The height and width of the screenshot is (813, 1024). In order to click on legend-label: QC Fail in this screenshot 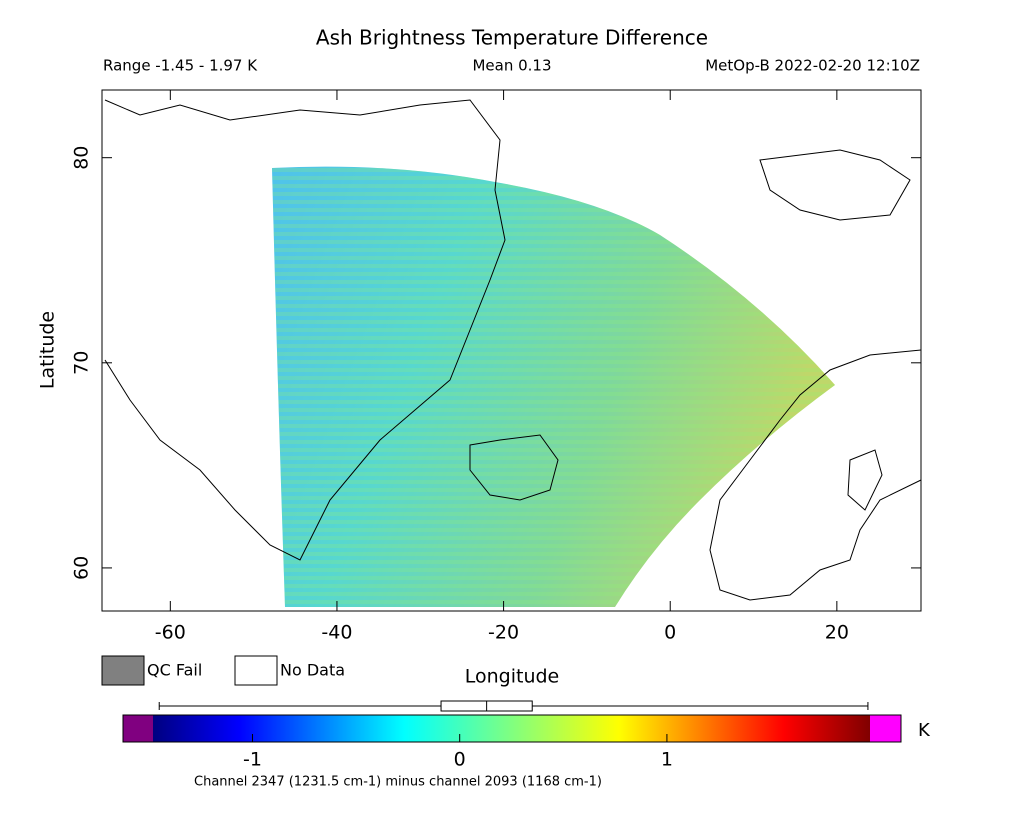, I will do `click(174, 670)`.